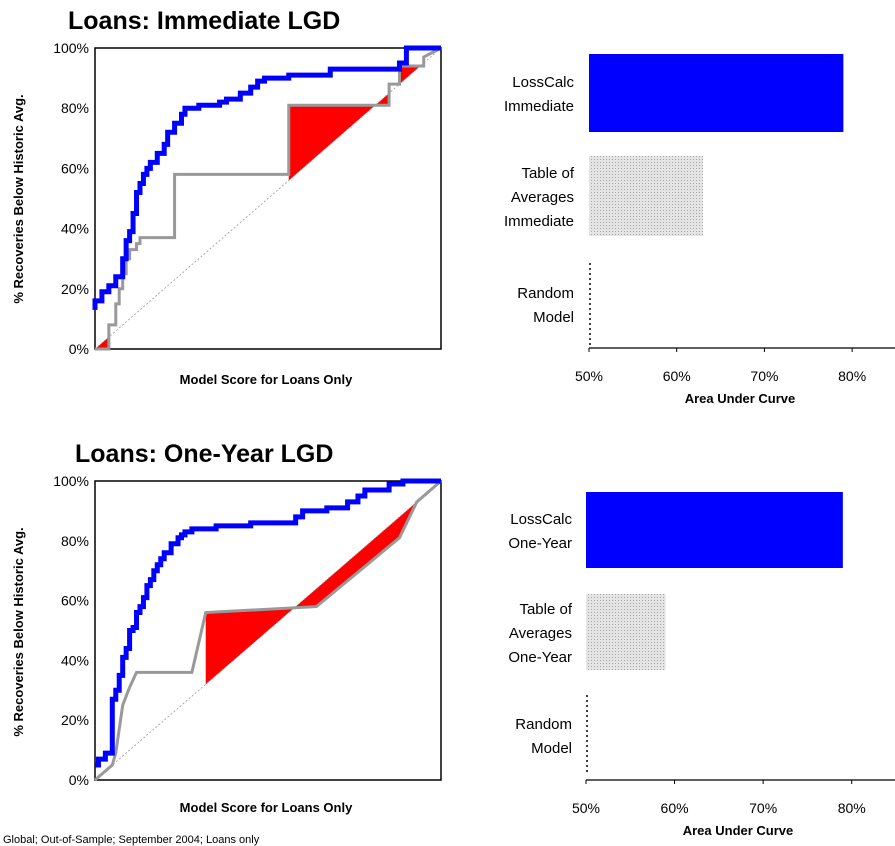 The height and width of the screenshot is (846, 895). I want to click on table-of-averages-line-one-year, so click(268, 630).